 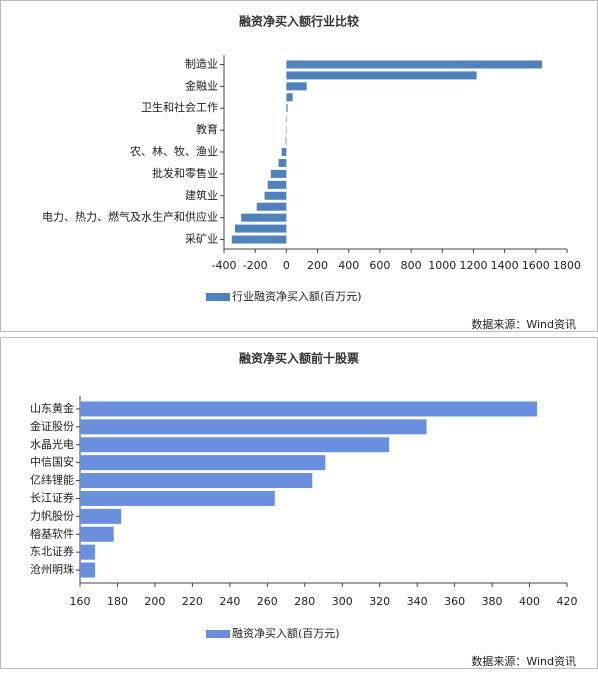 What do you see at coordinates (174, 151) in the screenshot?
I see `y-tick-label: 农、林、牧、渔业` at bounding box center [174, 151].